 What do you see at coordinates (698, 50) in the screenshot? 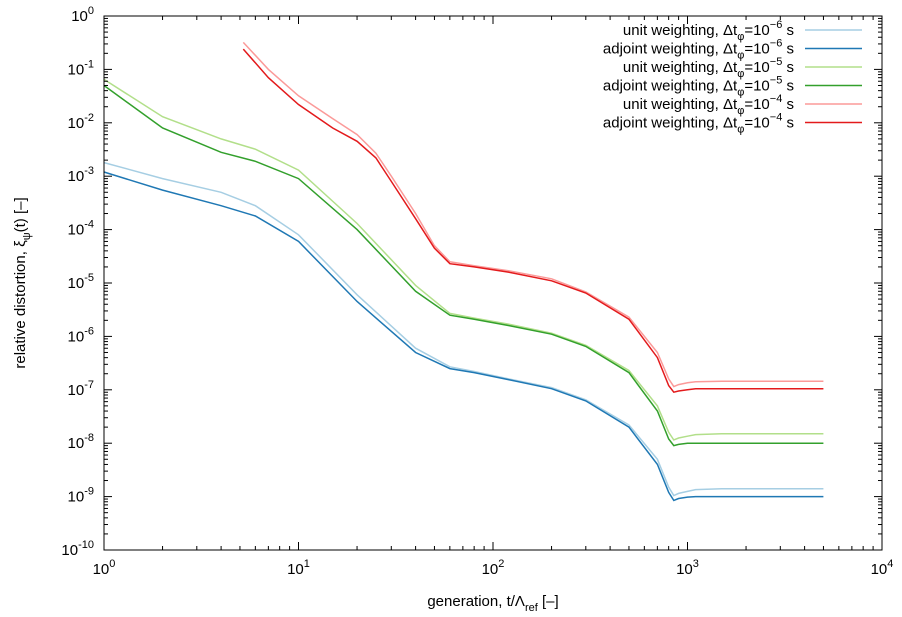
I see `legend-entry-2: adjoint weighting, Δtφ=10−6 s` at bounding box center [698, 50].